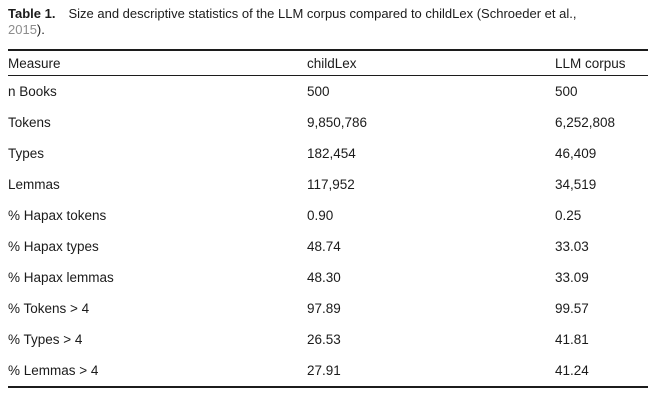 The image size is (656, 401). I want to click on cell-measure: n Books, so click(32, 91).